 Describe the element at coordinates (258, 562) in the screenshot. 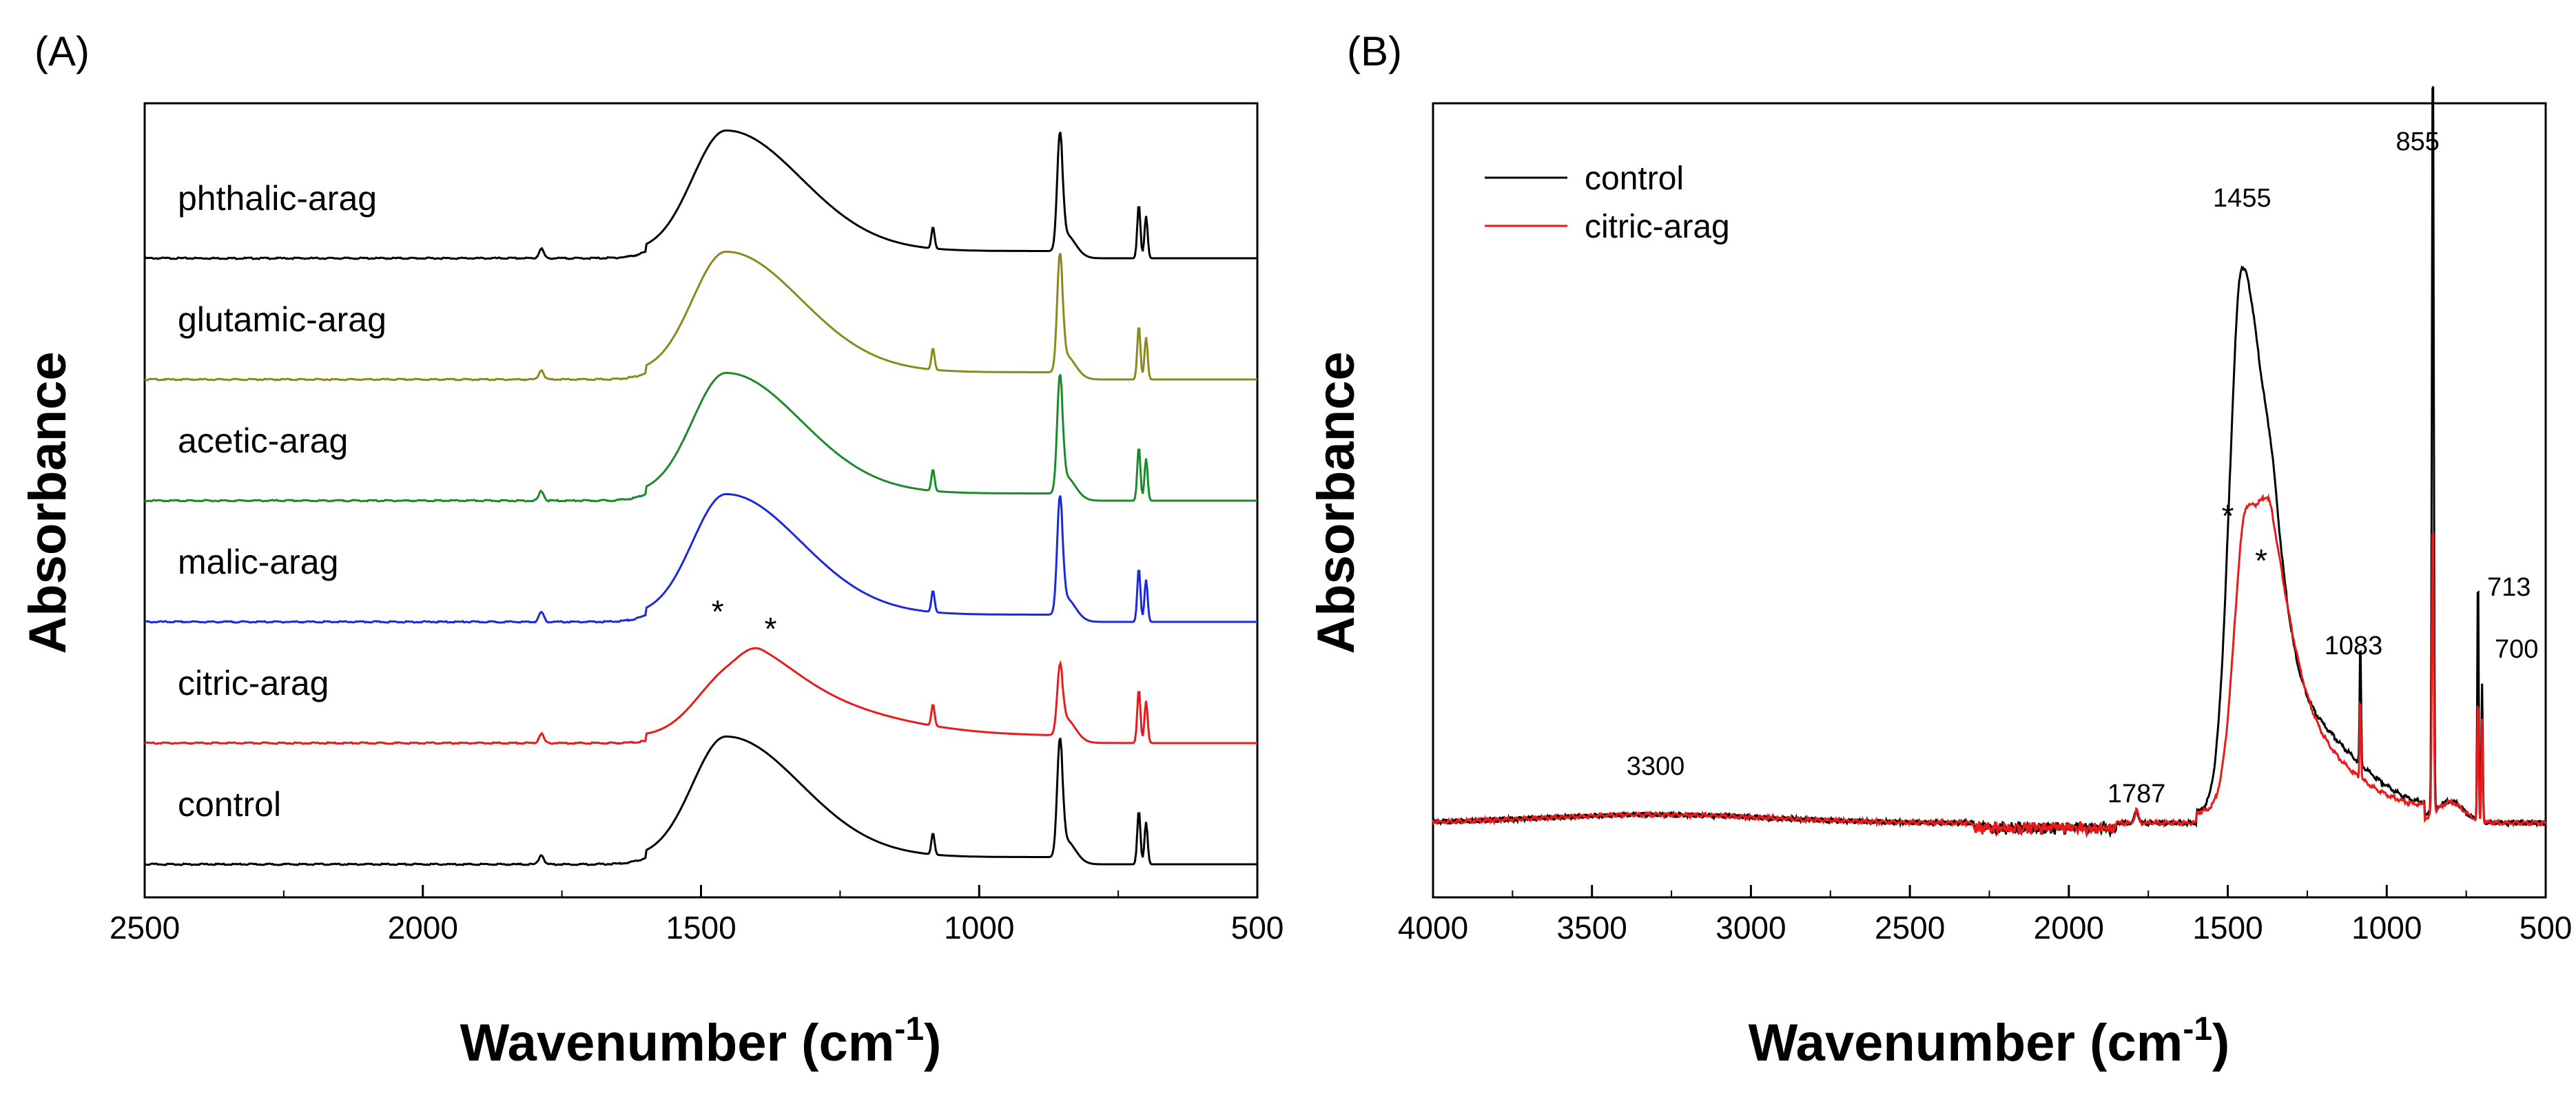

I see `series-label-malic-arag: malic-arag` at that location.